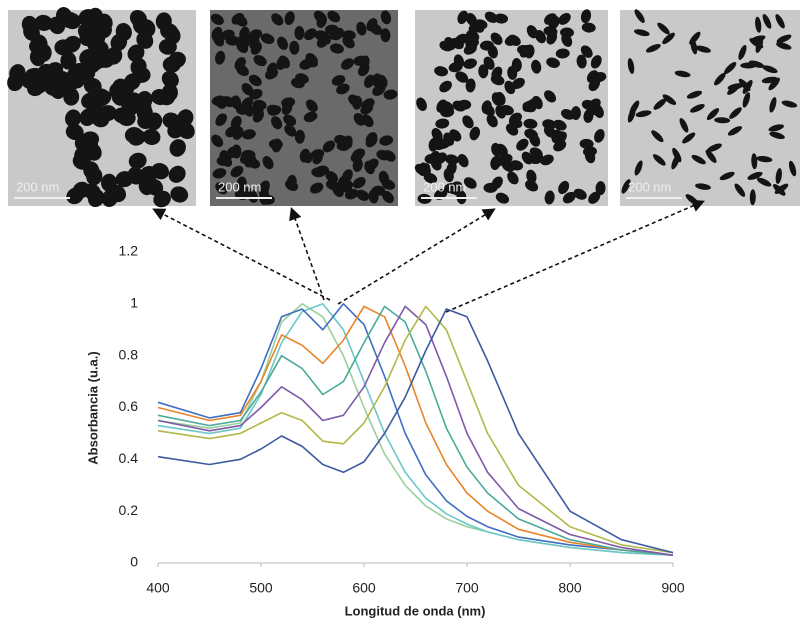 Image resolution: width=805 pixels, height=631 pixels. I want to click on x-axis-label: Longitud de onda (nm), so click(415, 610).